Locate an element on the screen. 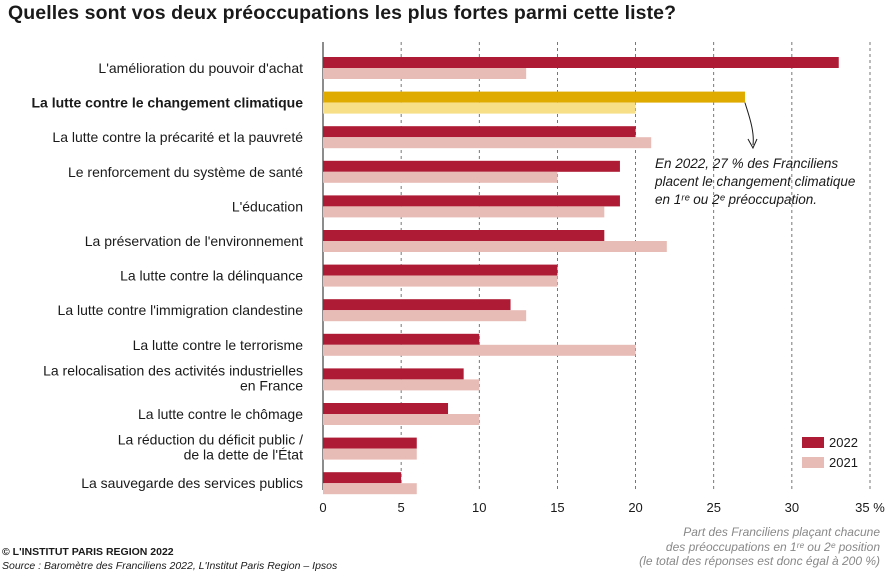  category-label: La lutte contre le chômage is located at coordinates (220, 414).